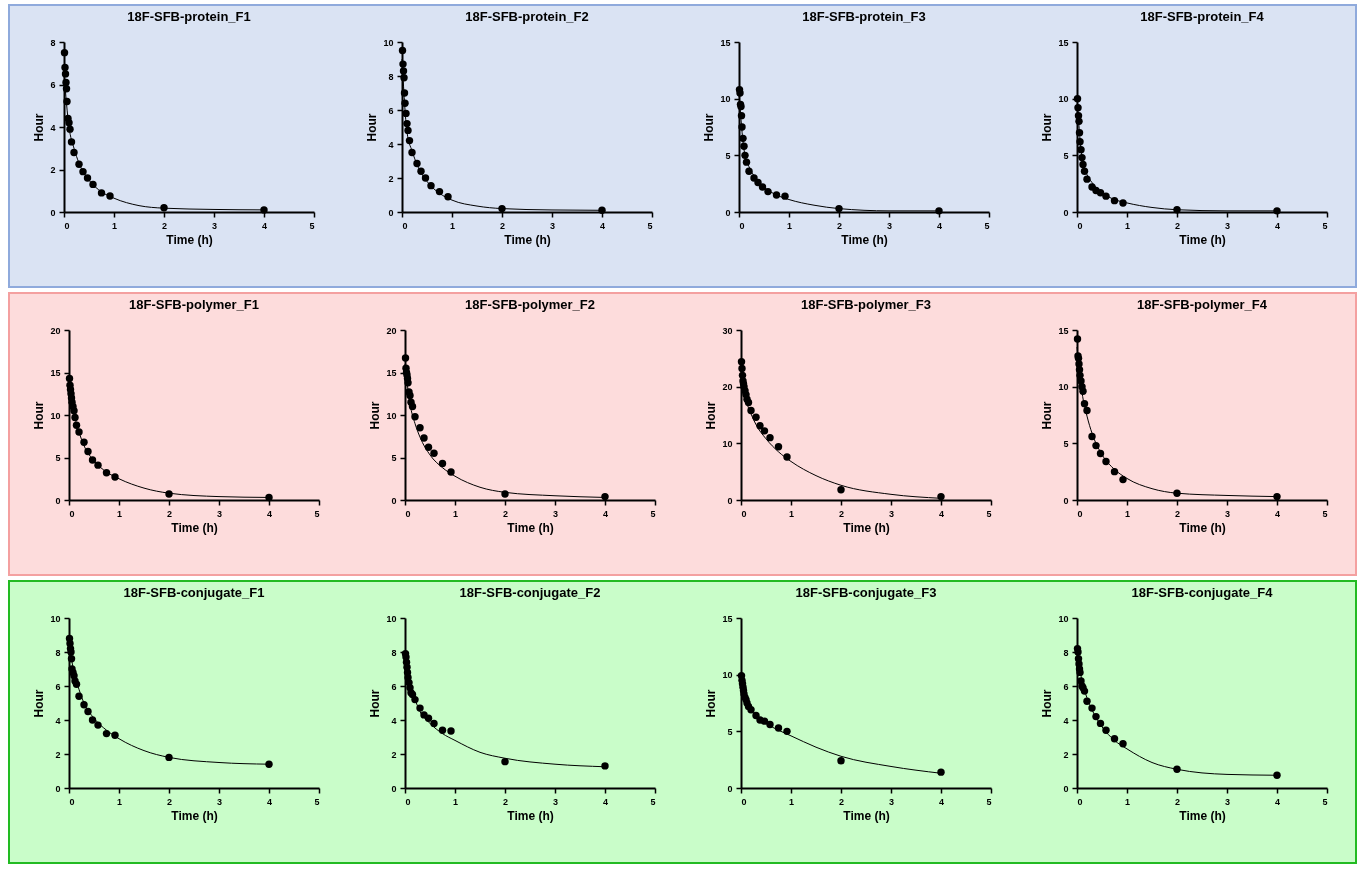 The width and height of the screenshot is (1365, 882). I want to click on chart-title: 18F-SFB-polymer_F2, so click(529, 304).